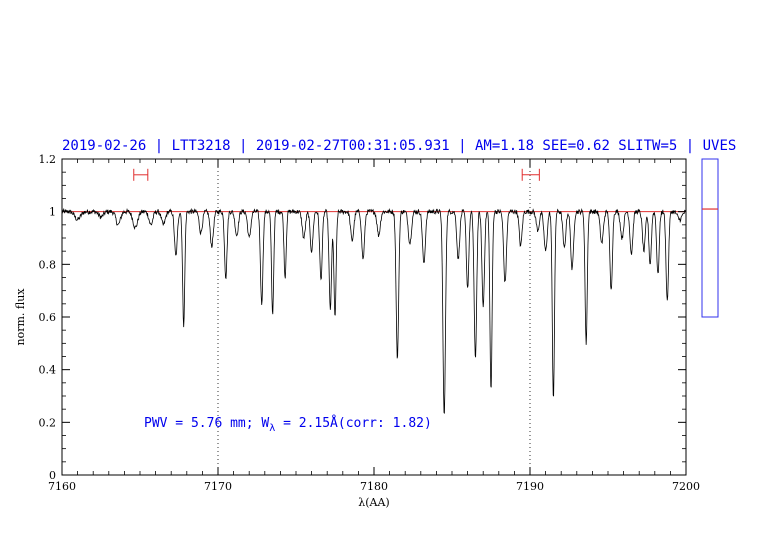  I want to click on continuum-window-markers, so click(336, 174).